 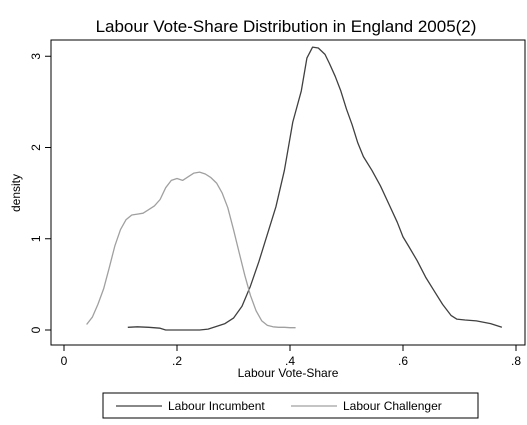 I want to click on x-axis-label: Labour Vote-Share, so click(x=288, y=373).